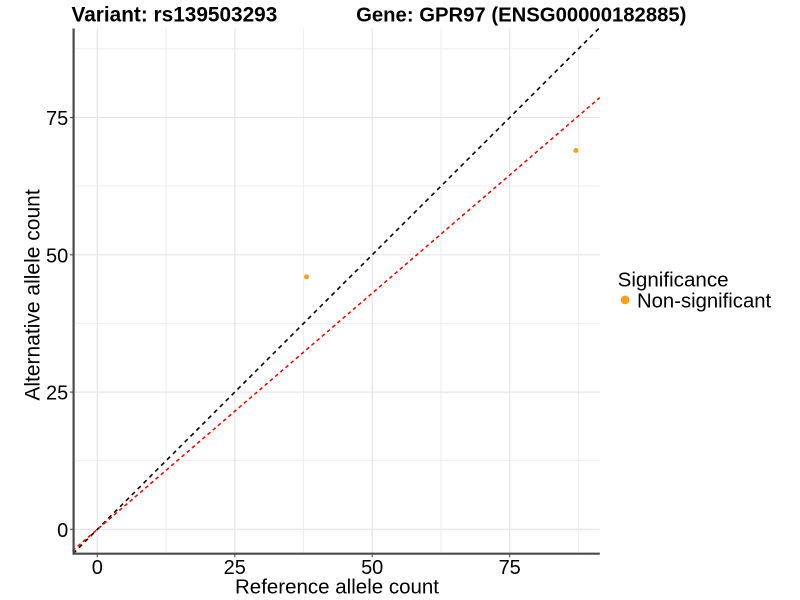 This screenshot has height=600, width=800. I want to click on svg-text: Reference allele count, so click(337, 587).